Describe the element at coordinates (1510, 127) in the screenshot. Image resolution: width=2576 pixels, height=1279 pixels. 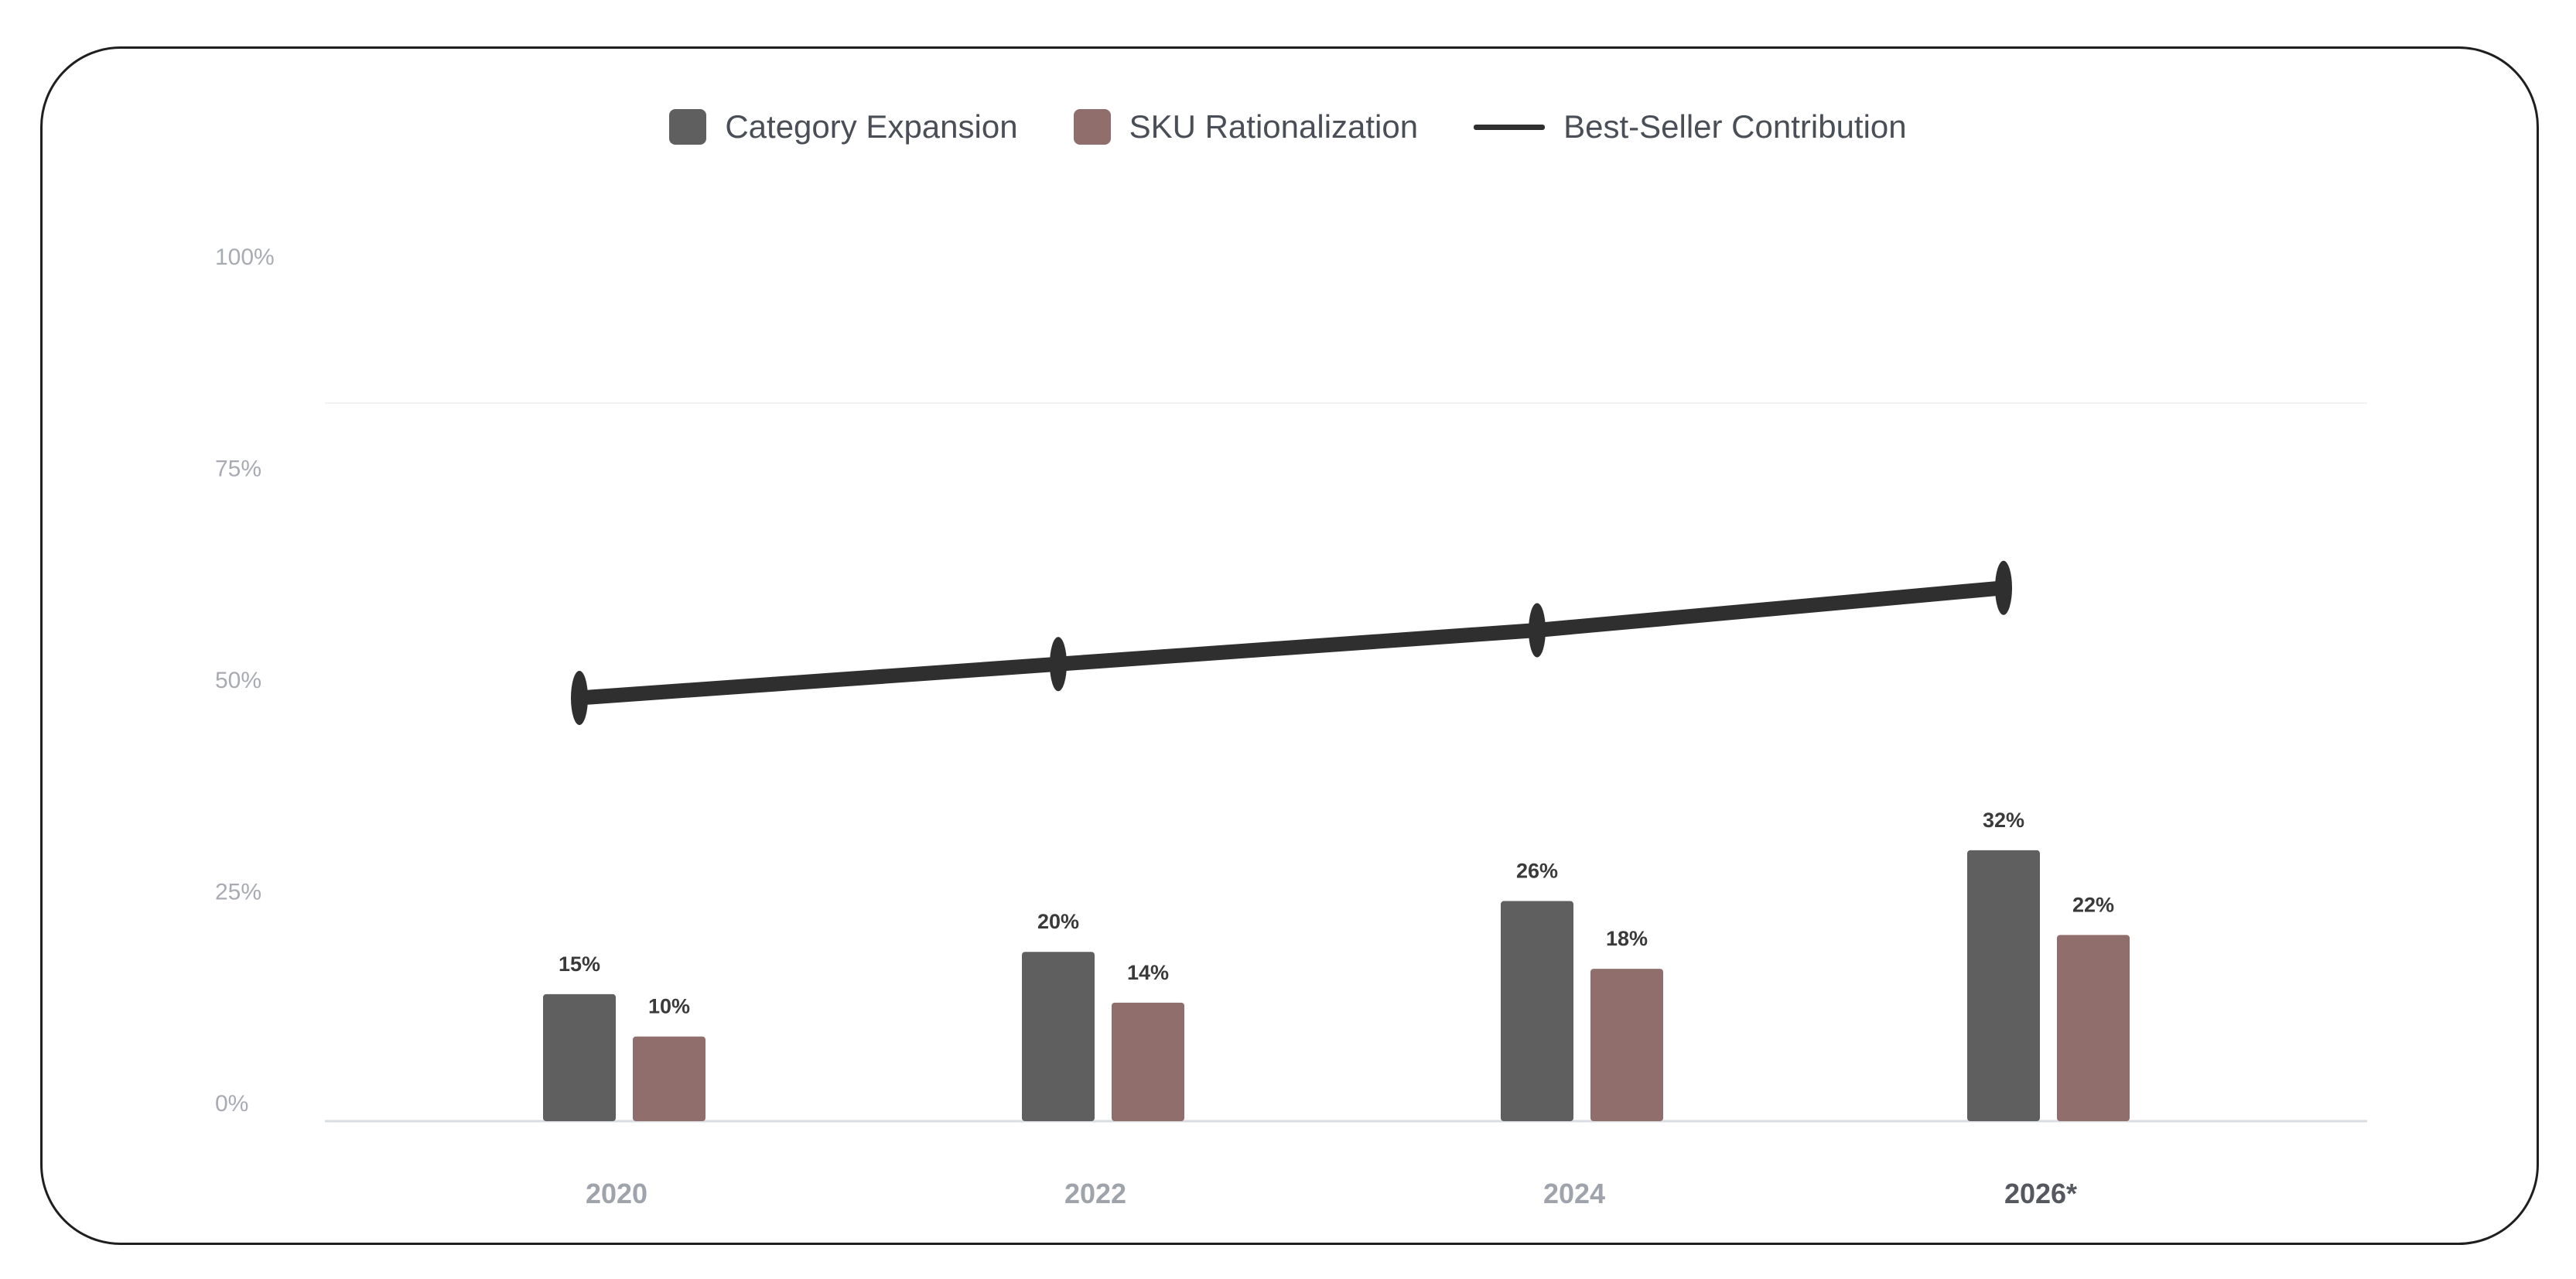
I see `legend-line-best-seller-contribution` at that location.